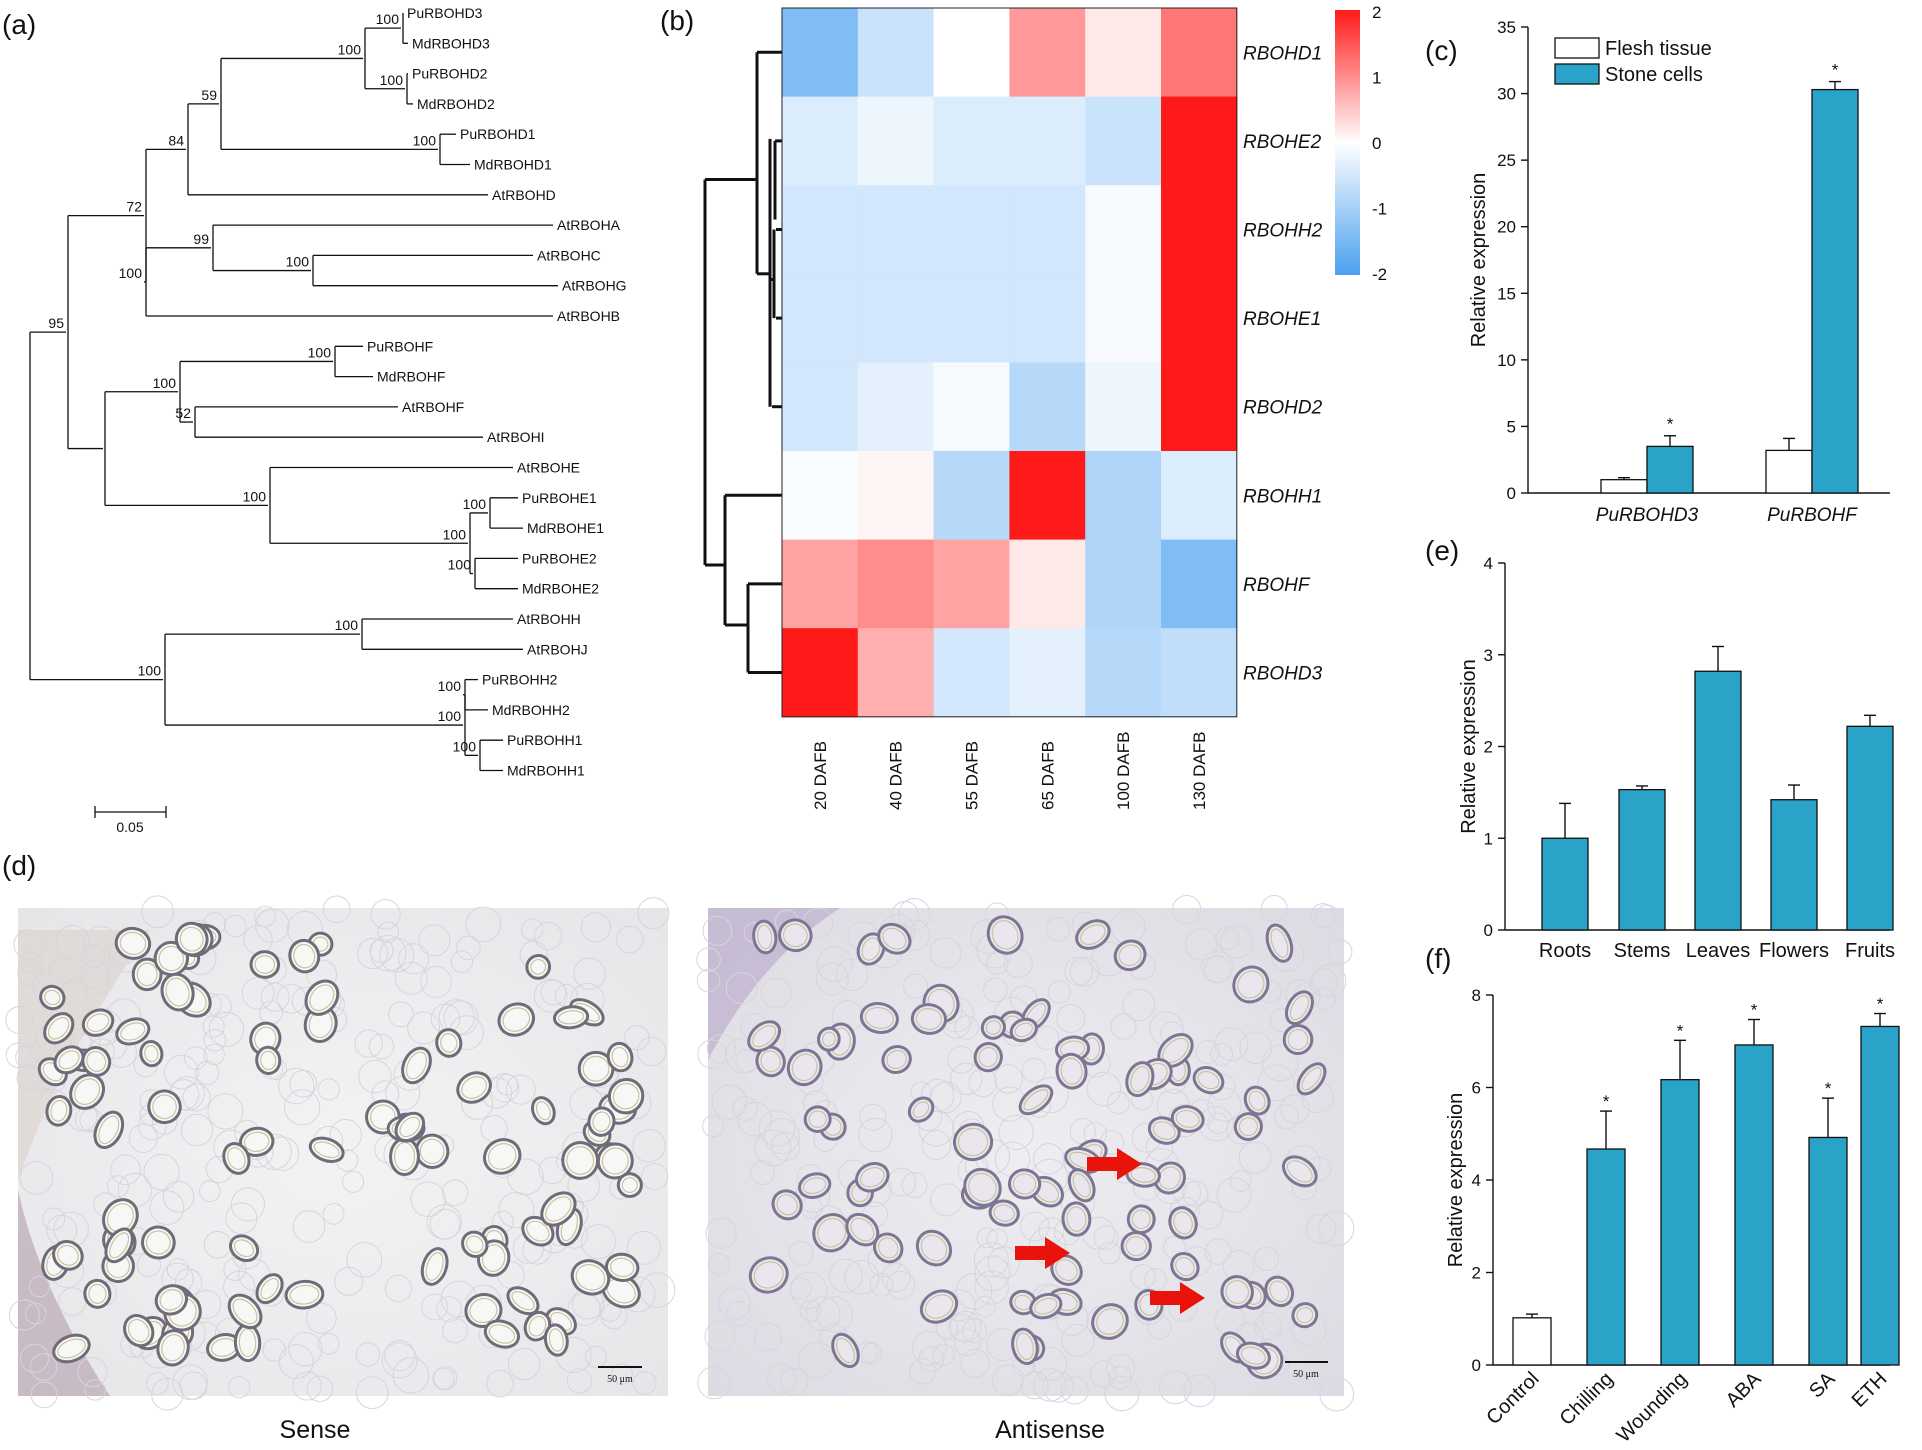  I want to click on x-tick-label: Leaves, so click(1718, 951).